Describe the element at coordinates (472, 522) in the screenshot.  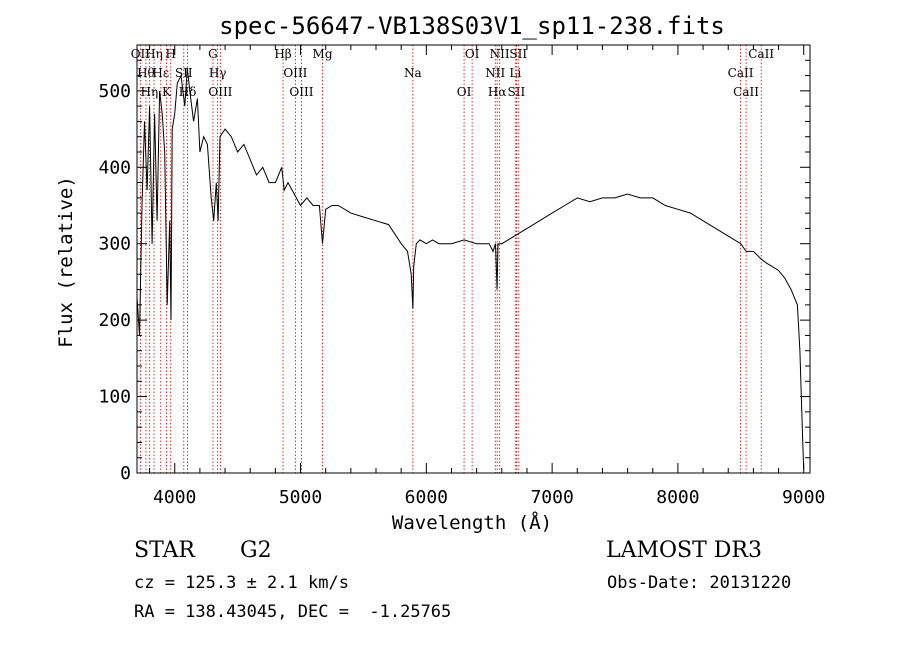
I see `x-axis-label: Wavelength (Å)` at that location.